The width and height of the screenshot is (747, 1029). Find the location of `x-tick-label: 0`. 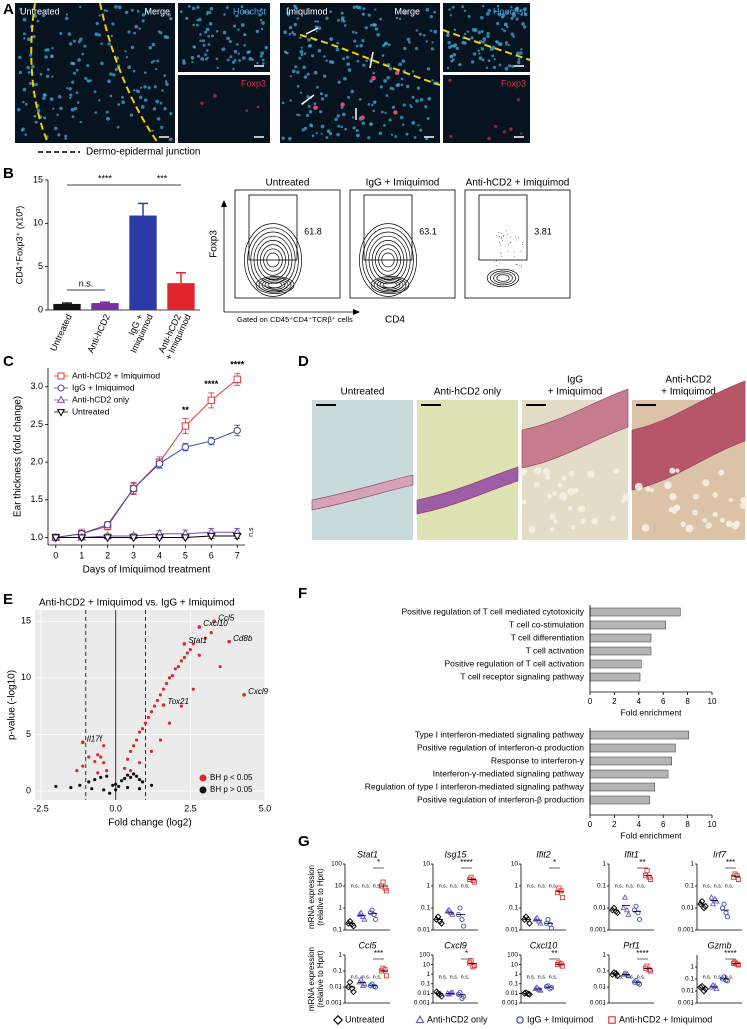

x-tick-label: 0 is located at coordinates (590, 701).